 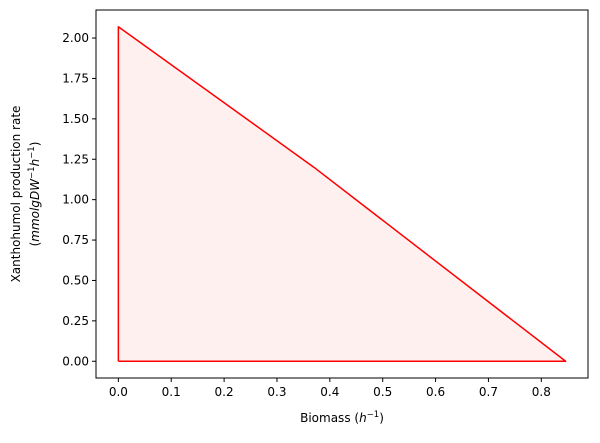 What do you see at coordinates (75, 280) in the screenshot?
I see `y-tick-label: 0.50` at bounding box center [75, 280].